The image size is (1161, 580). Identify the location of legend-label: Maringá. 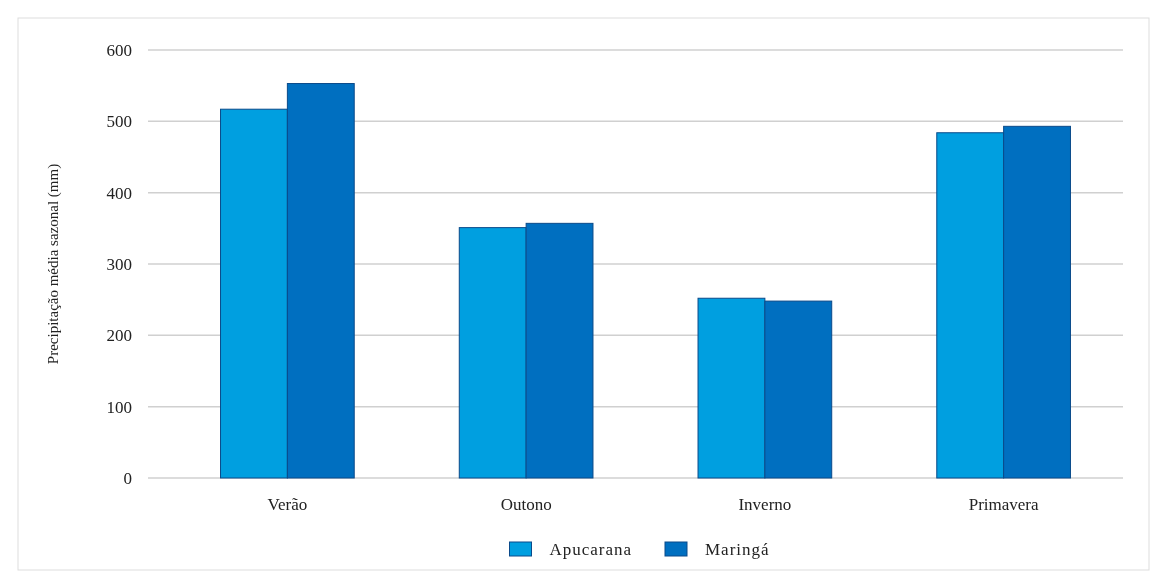
(737, 549).